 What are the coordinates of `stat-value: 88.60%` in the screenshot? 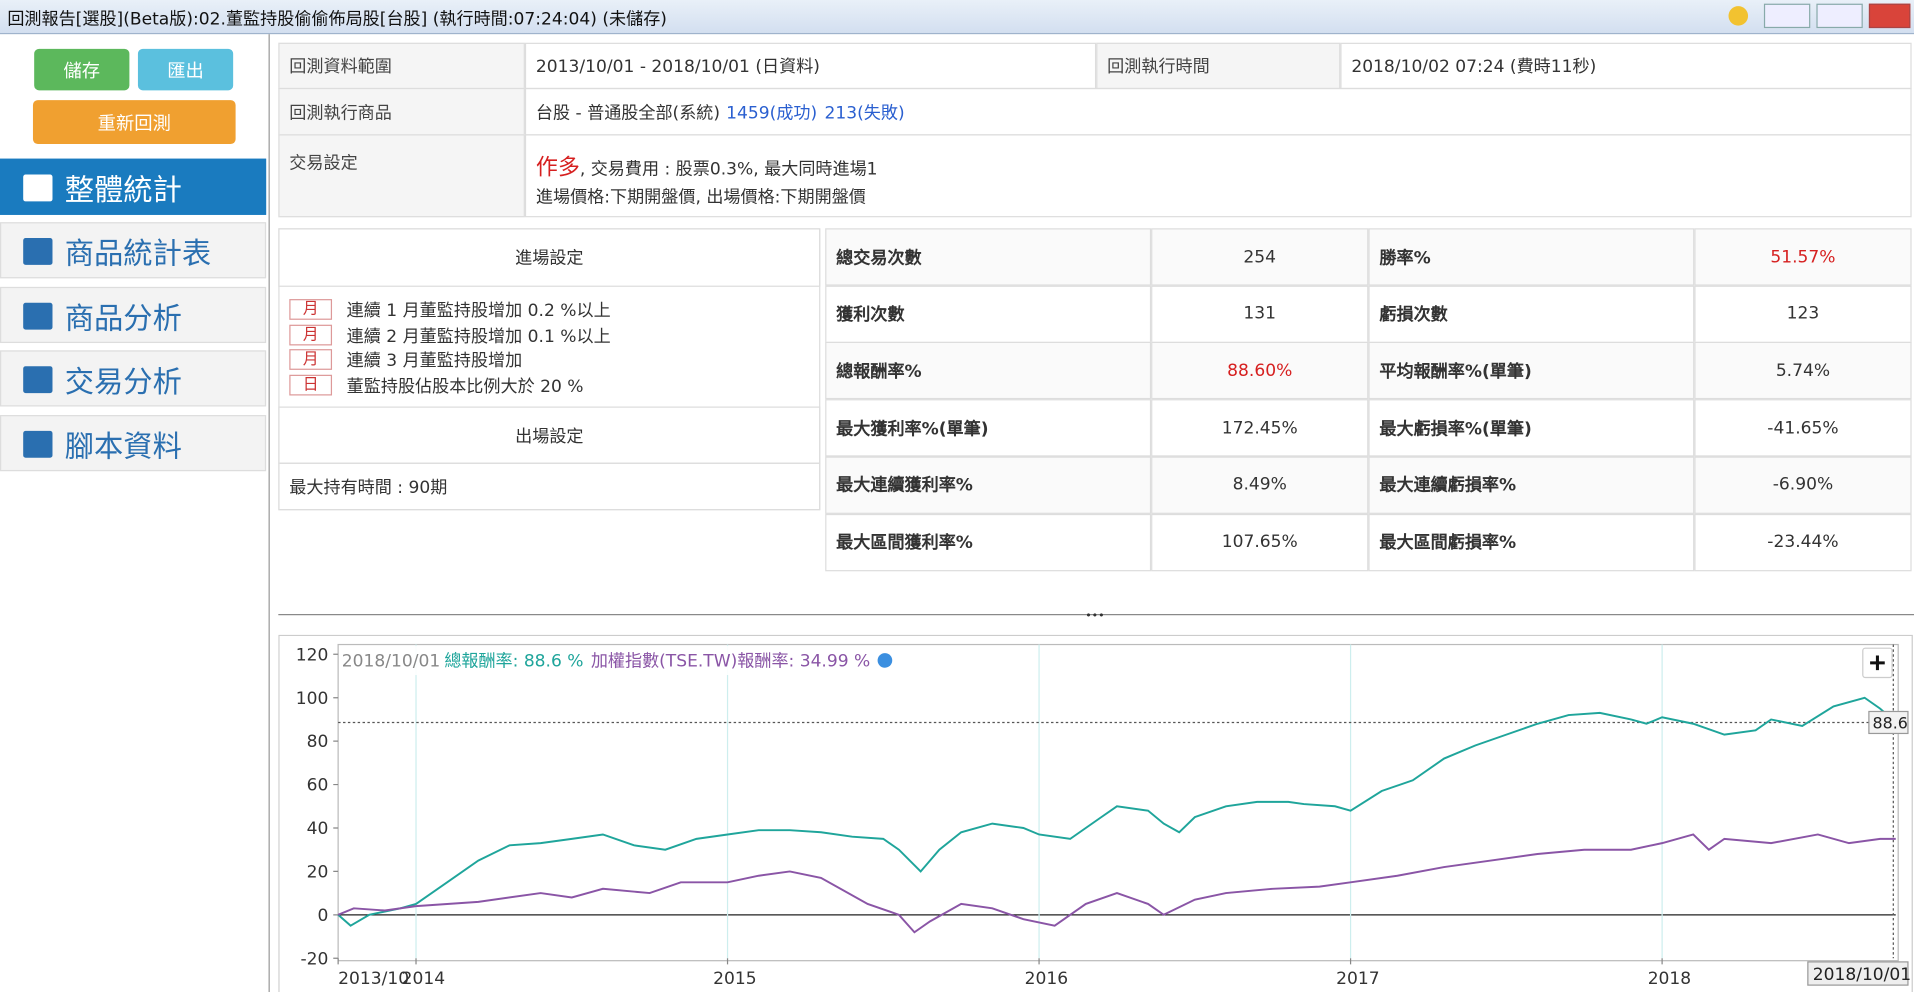 It's located at (1260, 371).